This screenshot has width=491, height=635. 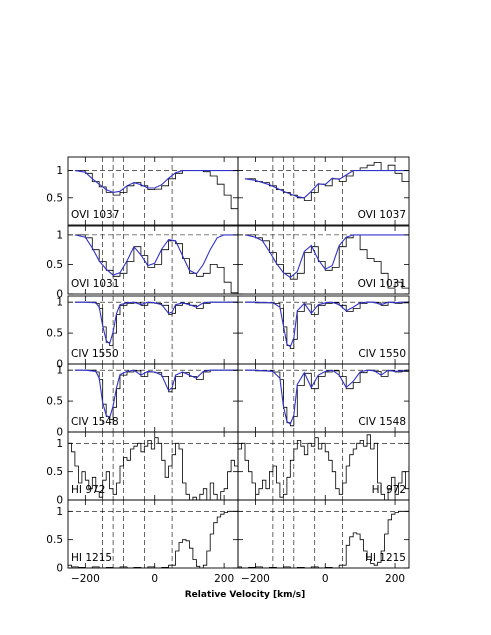 I want to click on panel-2-left: OVI 1031 0 0.5 1, so click(x=142, y=263).